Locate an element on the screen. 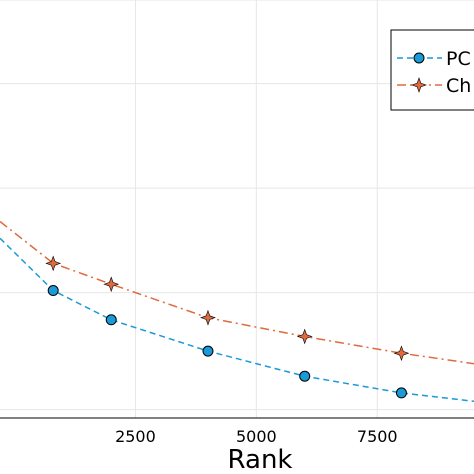 This screenshot has width=474, height=474. x-tick-label: 5000 is located at coordinates (256, 436).